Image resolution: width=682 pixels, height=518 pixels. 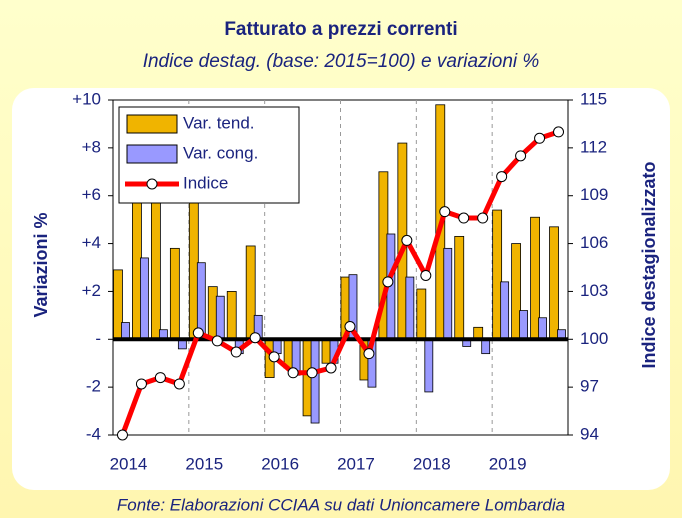 I want to click on x-tick-label: 2017, so click(x=356, y=463).